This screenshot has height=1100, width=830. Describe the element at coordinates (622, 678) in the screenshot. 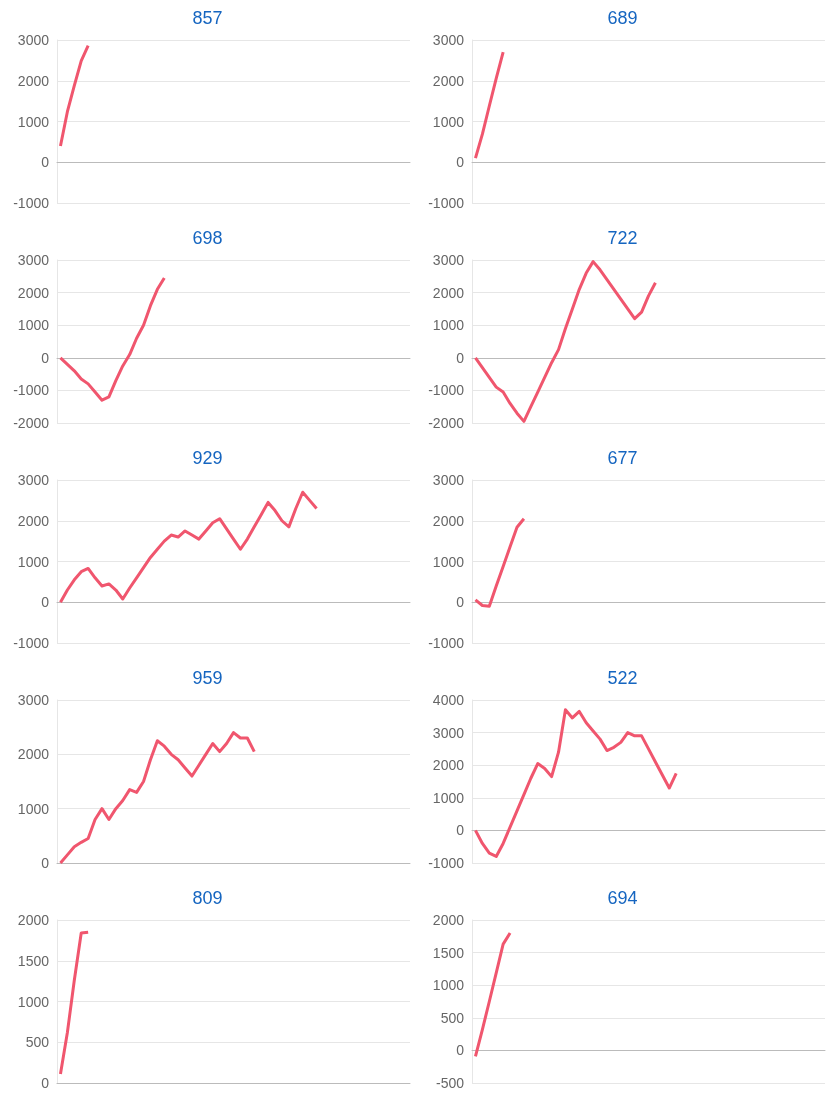

I see `chart-title: 522` at that location.